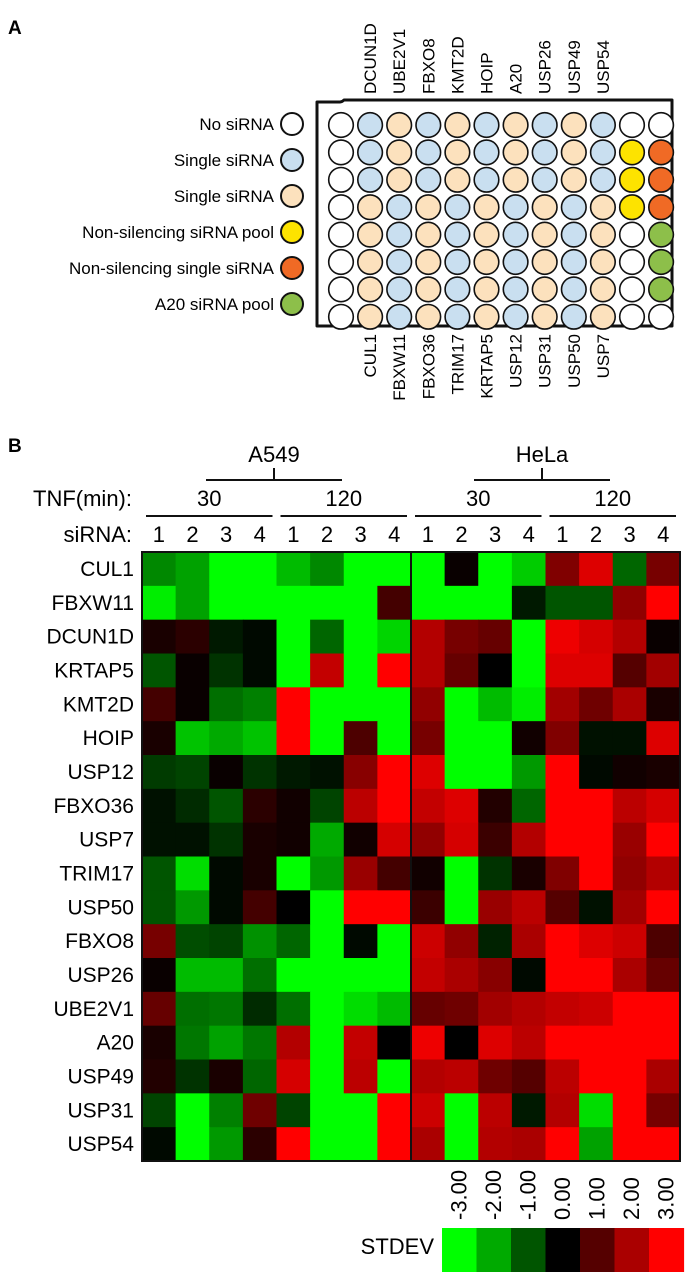 This screenshot has height=1280, width=686. I want to click on color-scale-tick: -1.00, so click(527, 1195).